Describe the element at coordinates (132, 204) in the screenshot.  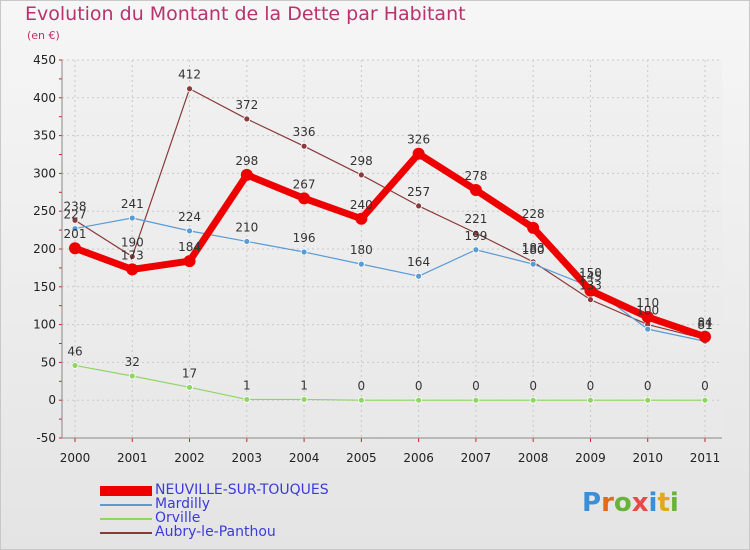
I see `data-label: 241` at that location.